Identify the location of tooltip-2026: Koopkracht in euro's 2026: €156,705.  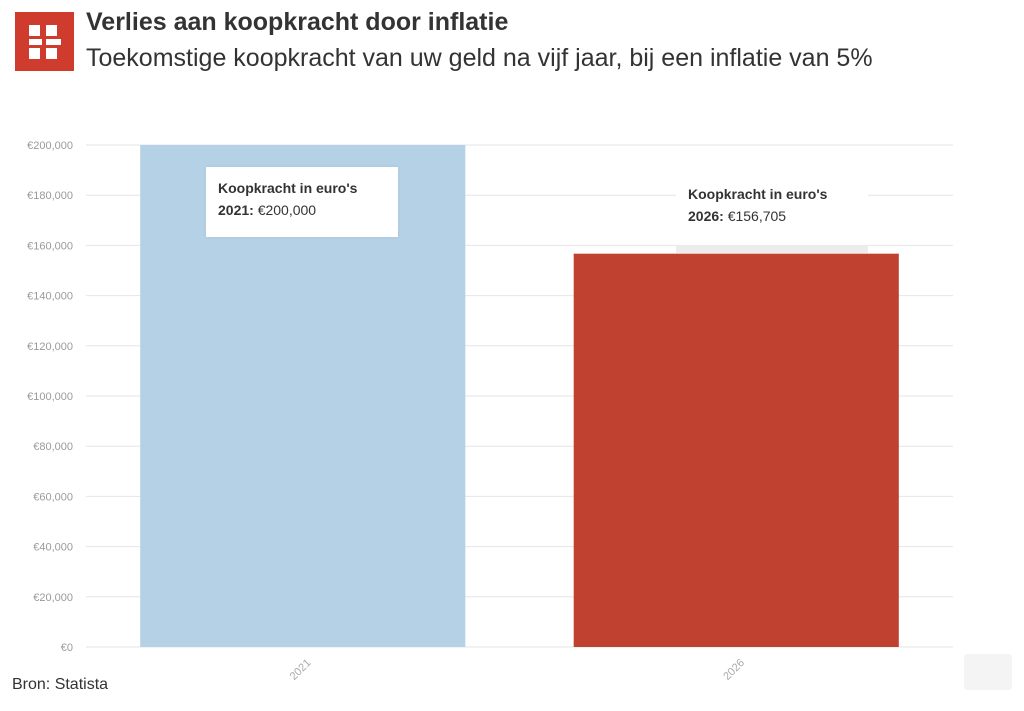
(772, 209).